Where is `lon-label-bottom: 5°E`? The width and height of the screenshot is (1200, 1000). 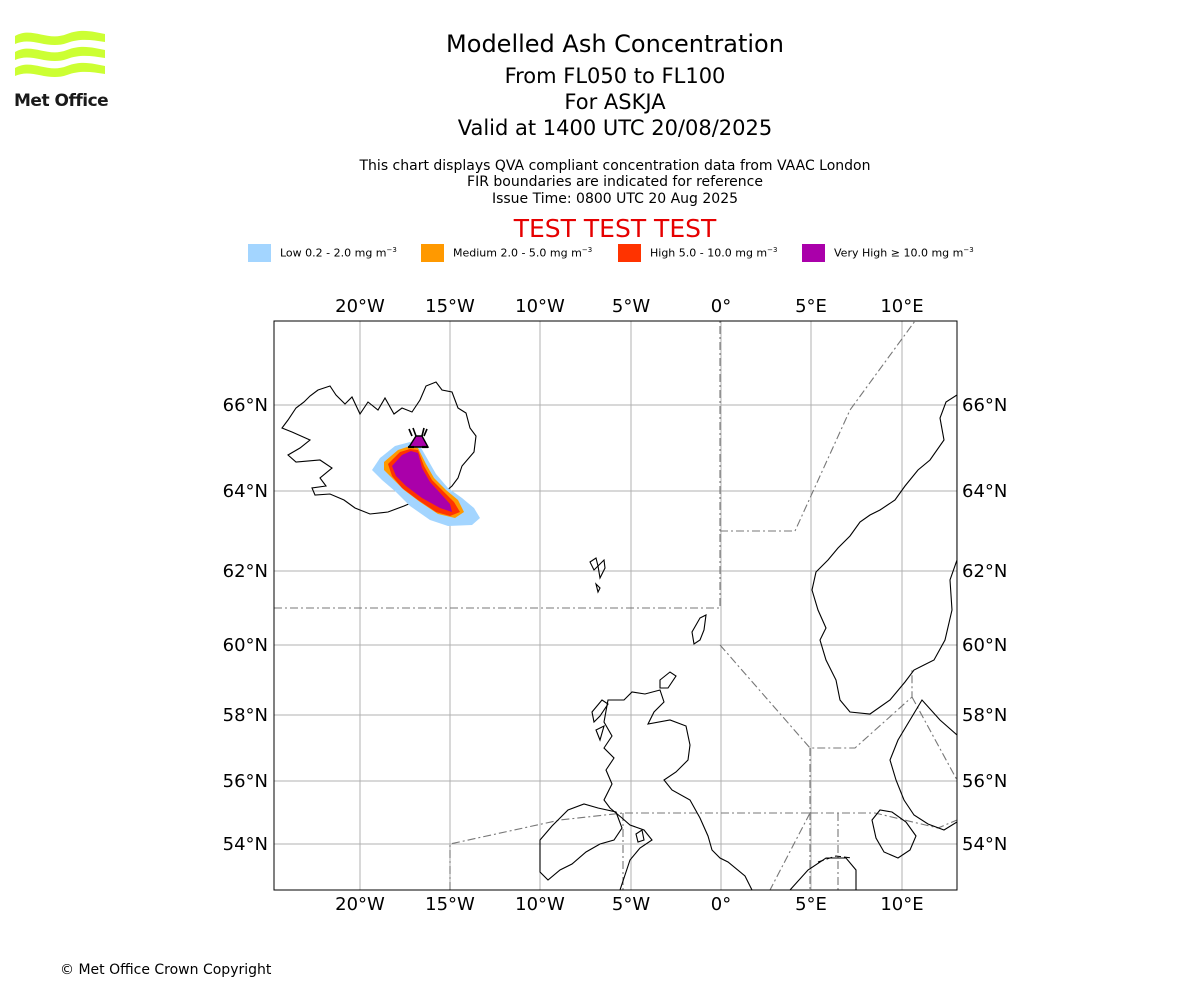 lon-label-bottom: 5°E is located at coordinates (811, 904).